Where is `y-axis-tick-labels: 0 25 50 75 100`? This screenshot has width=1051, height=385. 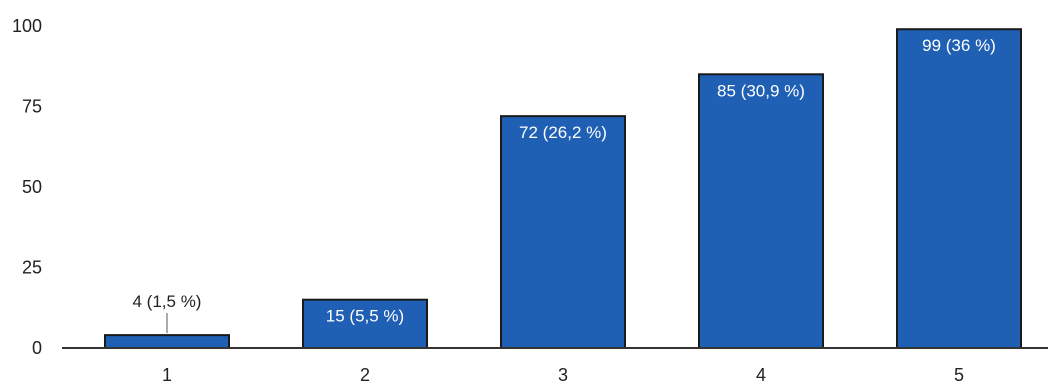 y-axis-tick-labels: 0 25 50 75 100 is located at coordinates (27, 187).